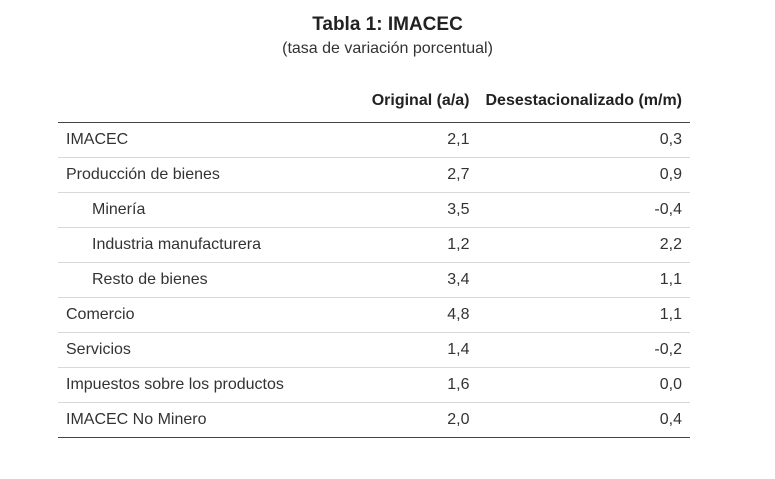 Image resolution: width=775 pixels, height=479 pixels. I want to click on header-row: Original (a/a) Desestacionalizado (m/m), so click(374, 101).